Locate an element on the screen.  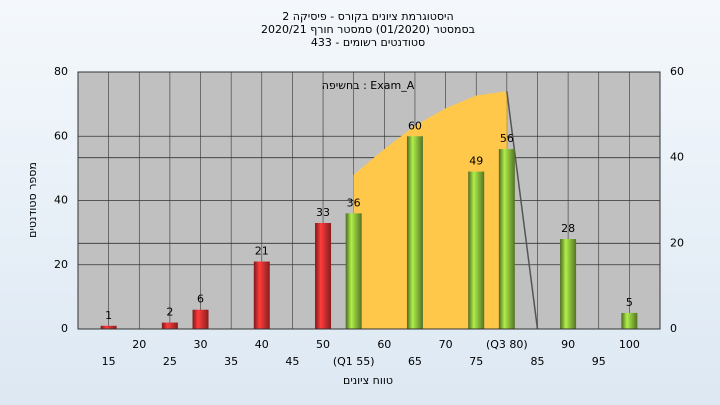
x-axis-label: טווח ציונים is located at coordinates (368, 380).